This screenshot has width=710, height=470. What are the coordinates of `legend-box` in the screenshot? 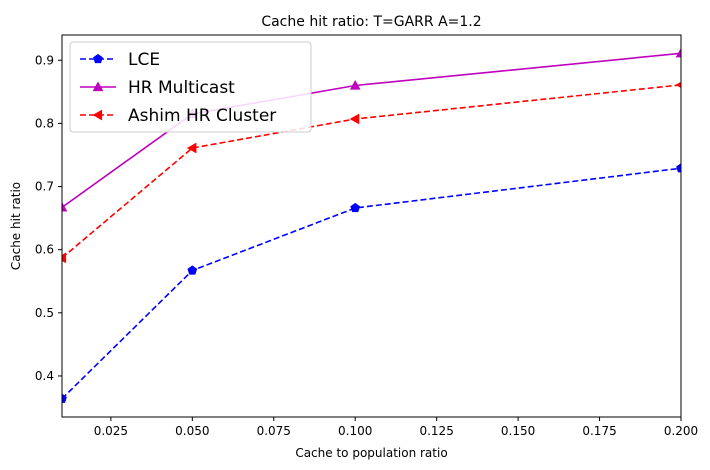 It's located at (190, 87).